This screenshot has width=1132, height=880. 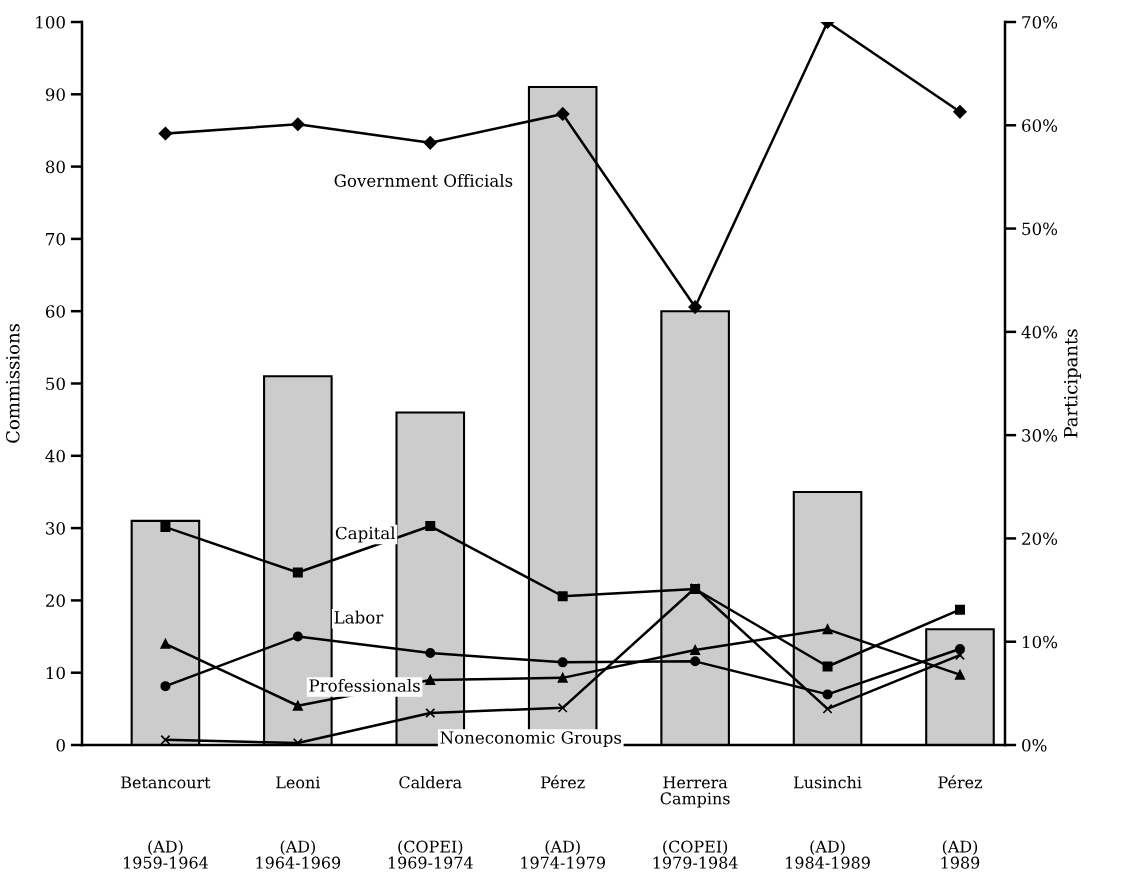 What do you see at coordinates (1040, 125) in the screenshot?
I see `y2-tick-label: 60%` at bounding box center [1040, 125].